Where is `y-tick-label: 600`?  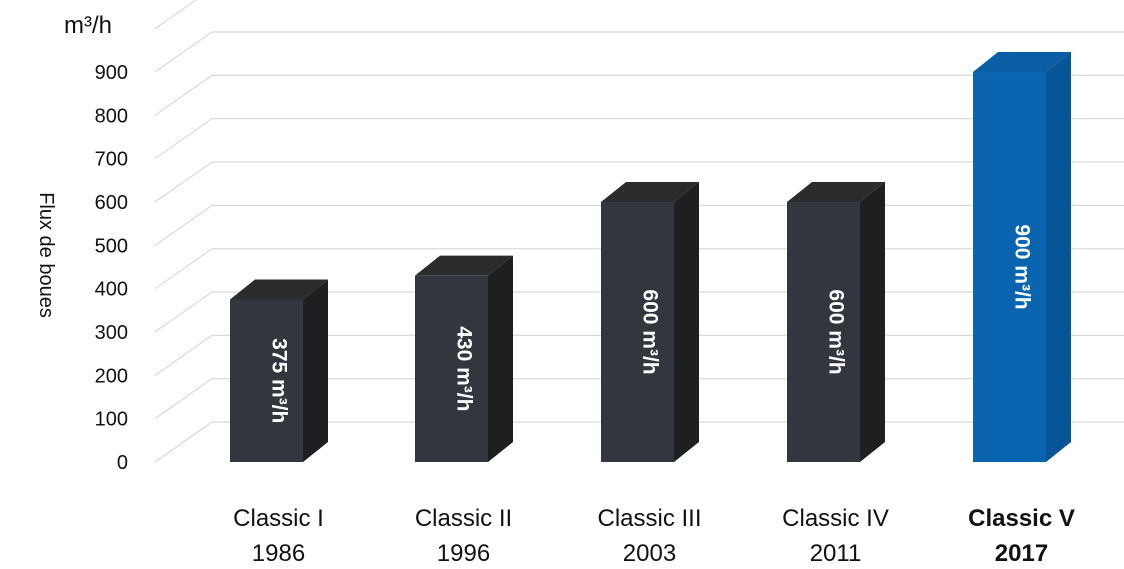
y-tick-label: 600 is located at coordinates (111, 203).